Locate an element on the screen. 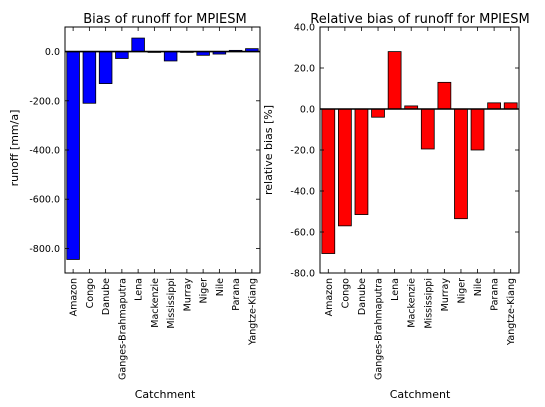  chart-title: Bias of runoff for MPIESM is located at coordinates (165, 19).